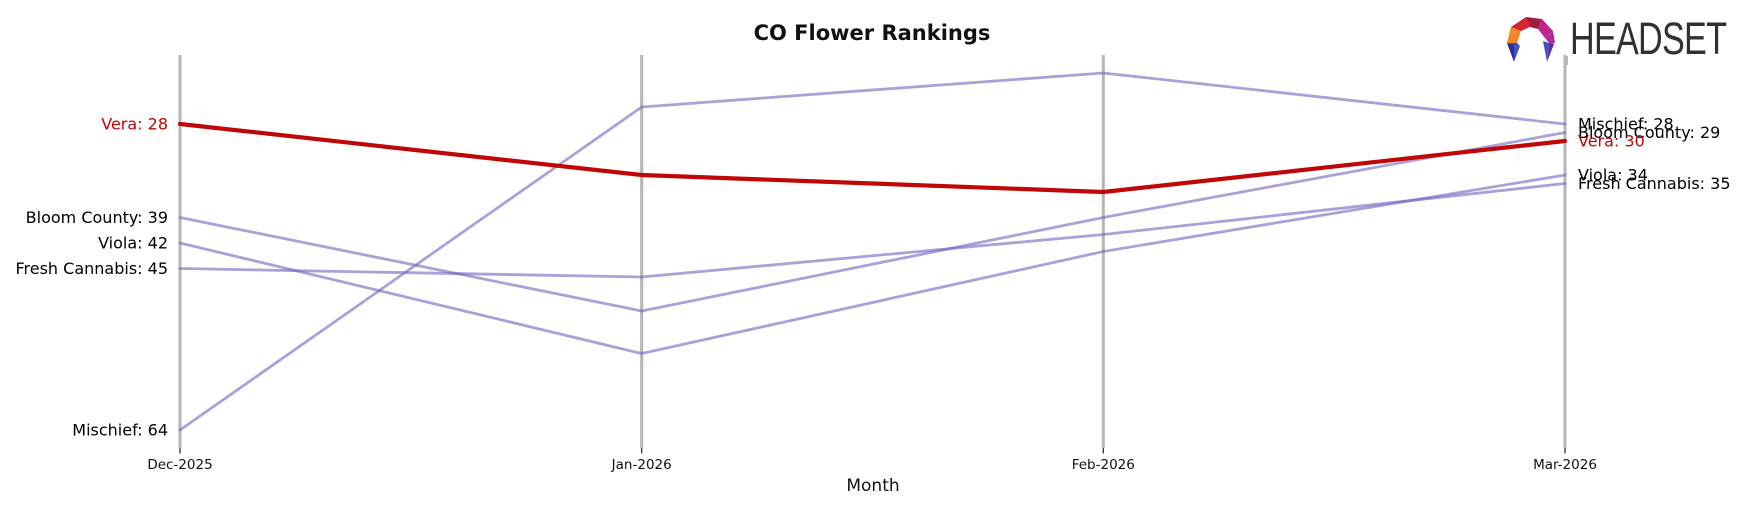 This screenshot has width=1748, height=507. What do you see at coordinates (179, 465) in the screenshot?
I see `x-tick-label: Dec-2025` at bounding box center [179, 465].